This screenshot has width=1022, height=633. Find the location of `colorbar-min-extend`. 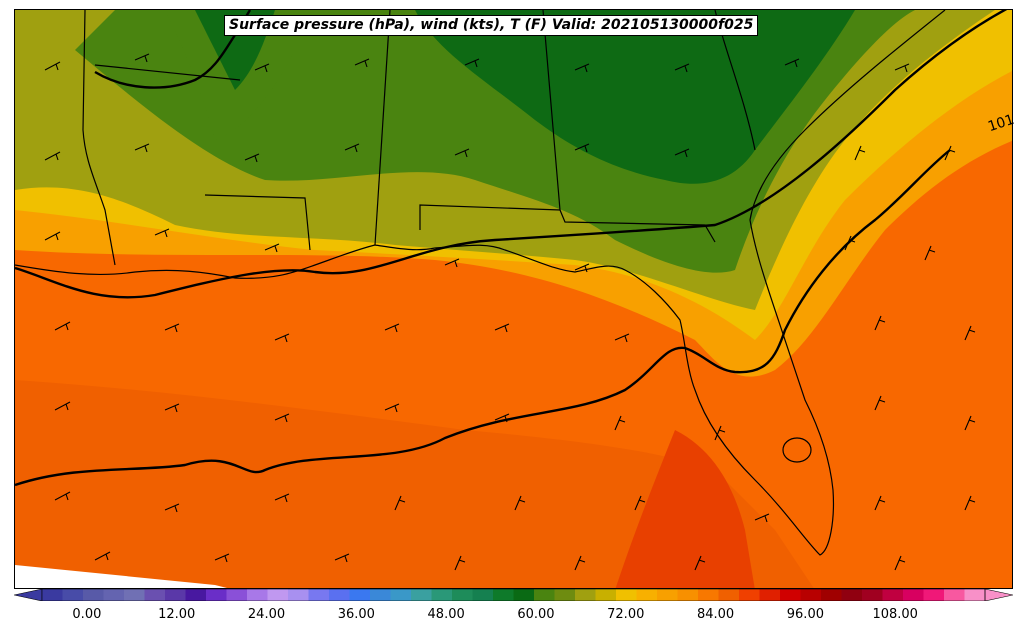

colorbar-min-extend is located at coordinates (28, 595).